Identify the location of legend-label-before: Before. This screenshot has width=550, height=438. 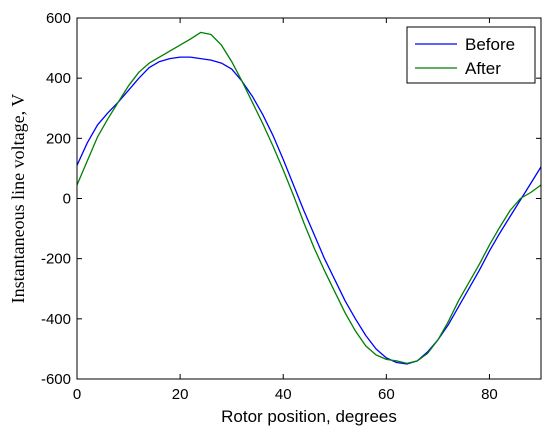
(490, 44).